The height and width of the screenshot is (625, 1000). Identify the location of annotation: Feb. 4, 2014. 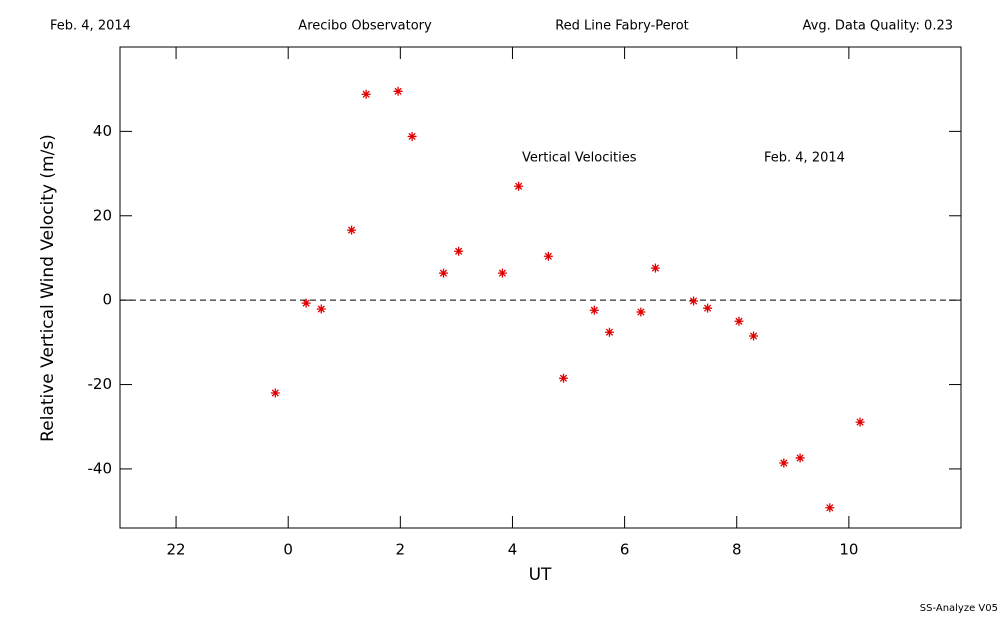
(804, 158).